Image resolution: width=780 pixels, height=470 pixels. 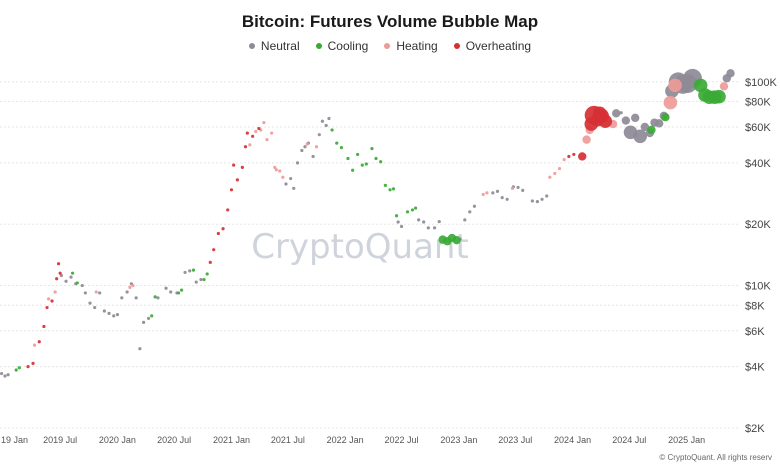 I want to click on chart-title: Bitcoin: Futures Volume Bubble Map, so click(x=390, y=21).